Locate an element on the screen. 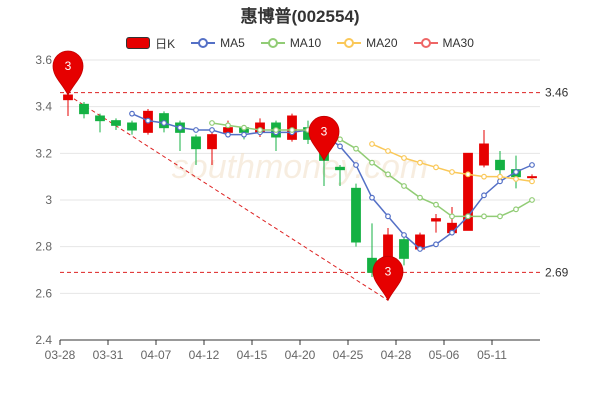 Image resolution: width=600 pixels, height=400 pixels. mark-line-label: 3.46 is located at coordinates (557, 93).